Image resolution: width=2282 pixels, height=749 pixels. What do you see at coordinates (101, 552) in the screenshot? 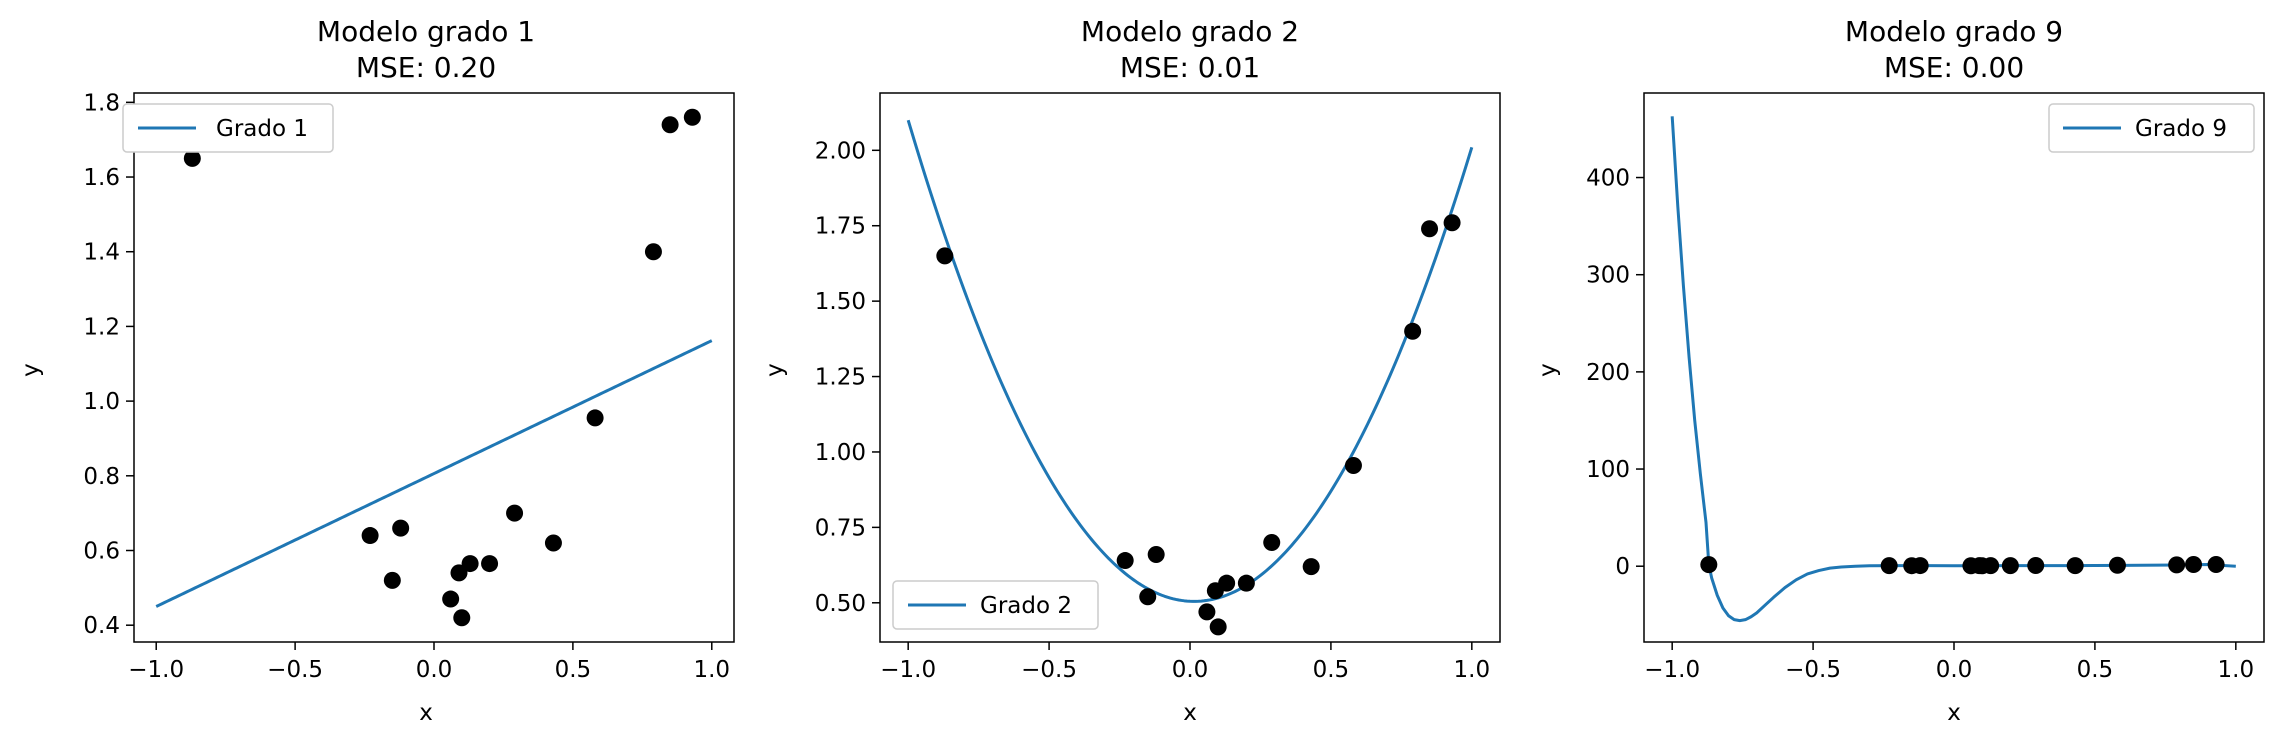
I see `y-tick-label: 0.6` at bounding box center [101, 552].